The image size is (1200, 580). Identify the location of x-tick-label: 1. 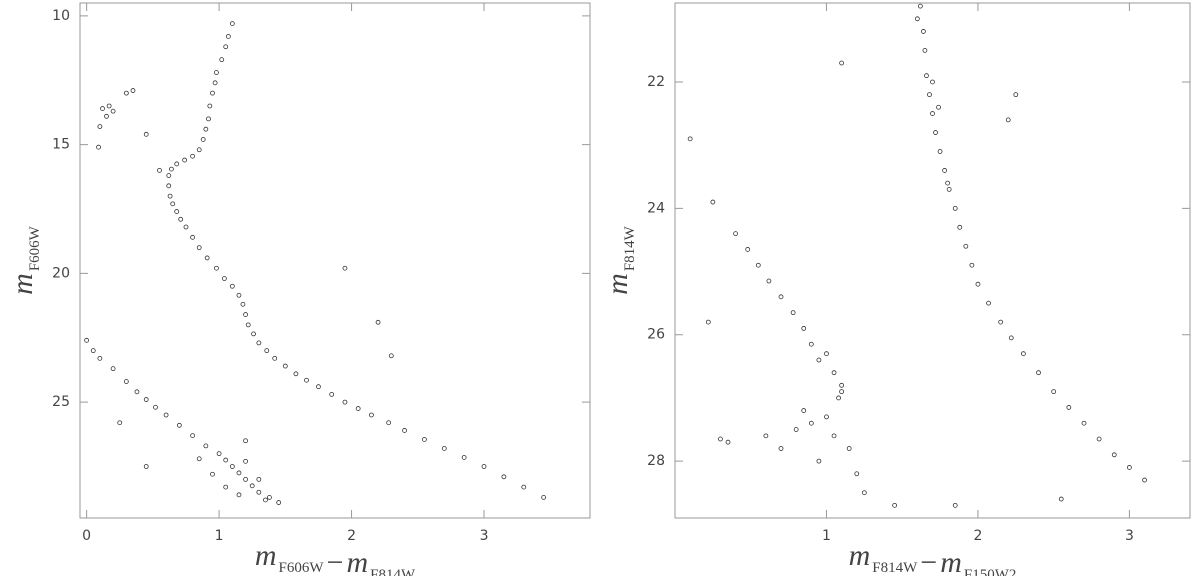
(826, 536).